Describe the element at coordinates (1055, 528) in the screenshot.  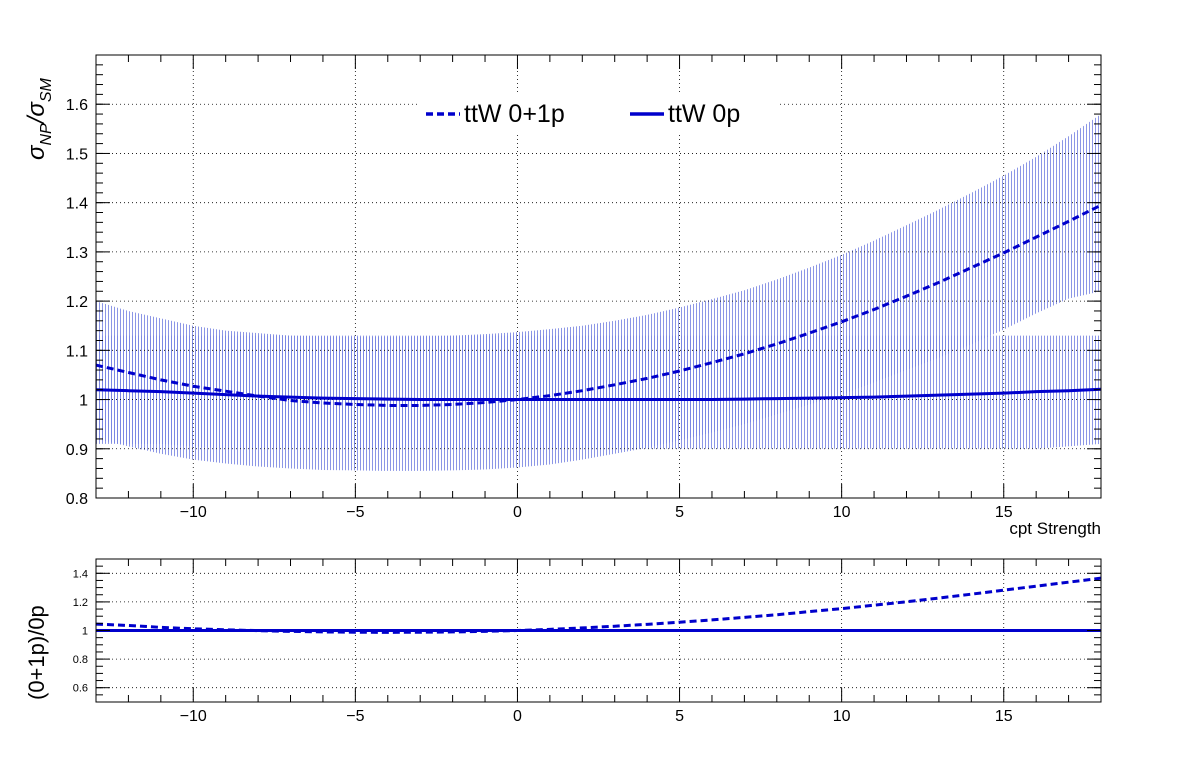
I see `main-x-axis-title: cpt Strength` at that location.